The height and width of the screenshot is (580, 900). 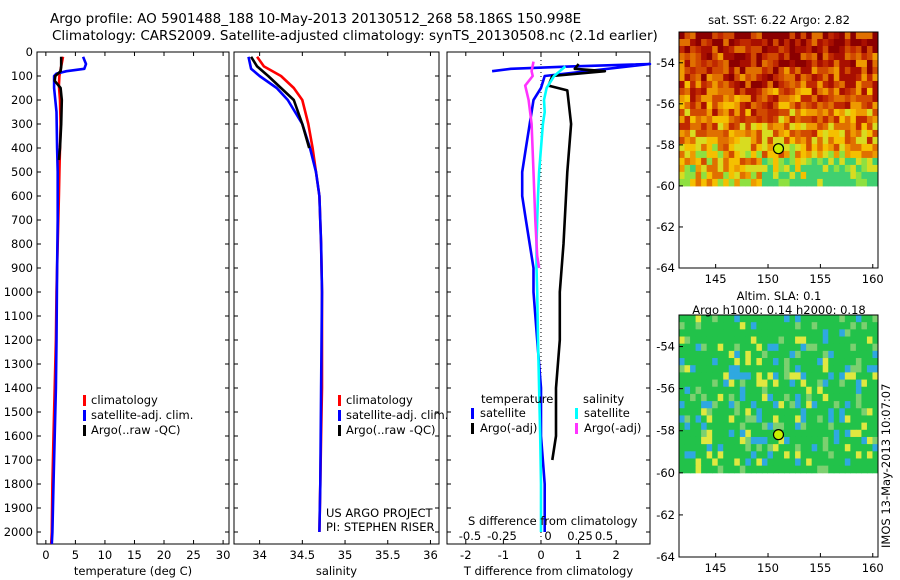 What do you see at coordinates (779, 296) in the screenshot?
I see `map-title: Altim. SLA: 0.1` at bounding box center [779, 296].